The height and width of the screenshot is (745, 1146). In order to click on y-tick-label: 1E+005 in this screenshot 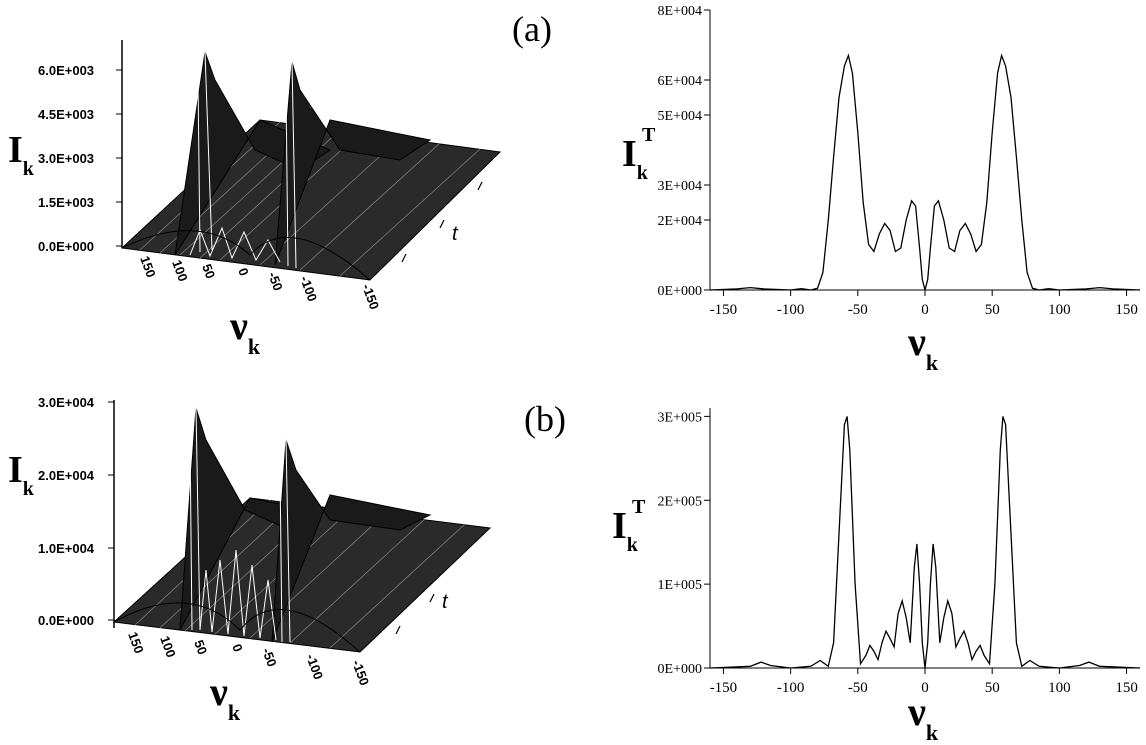, I will do `click(680, 585)`.